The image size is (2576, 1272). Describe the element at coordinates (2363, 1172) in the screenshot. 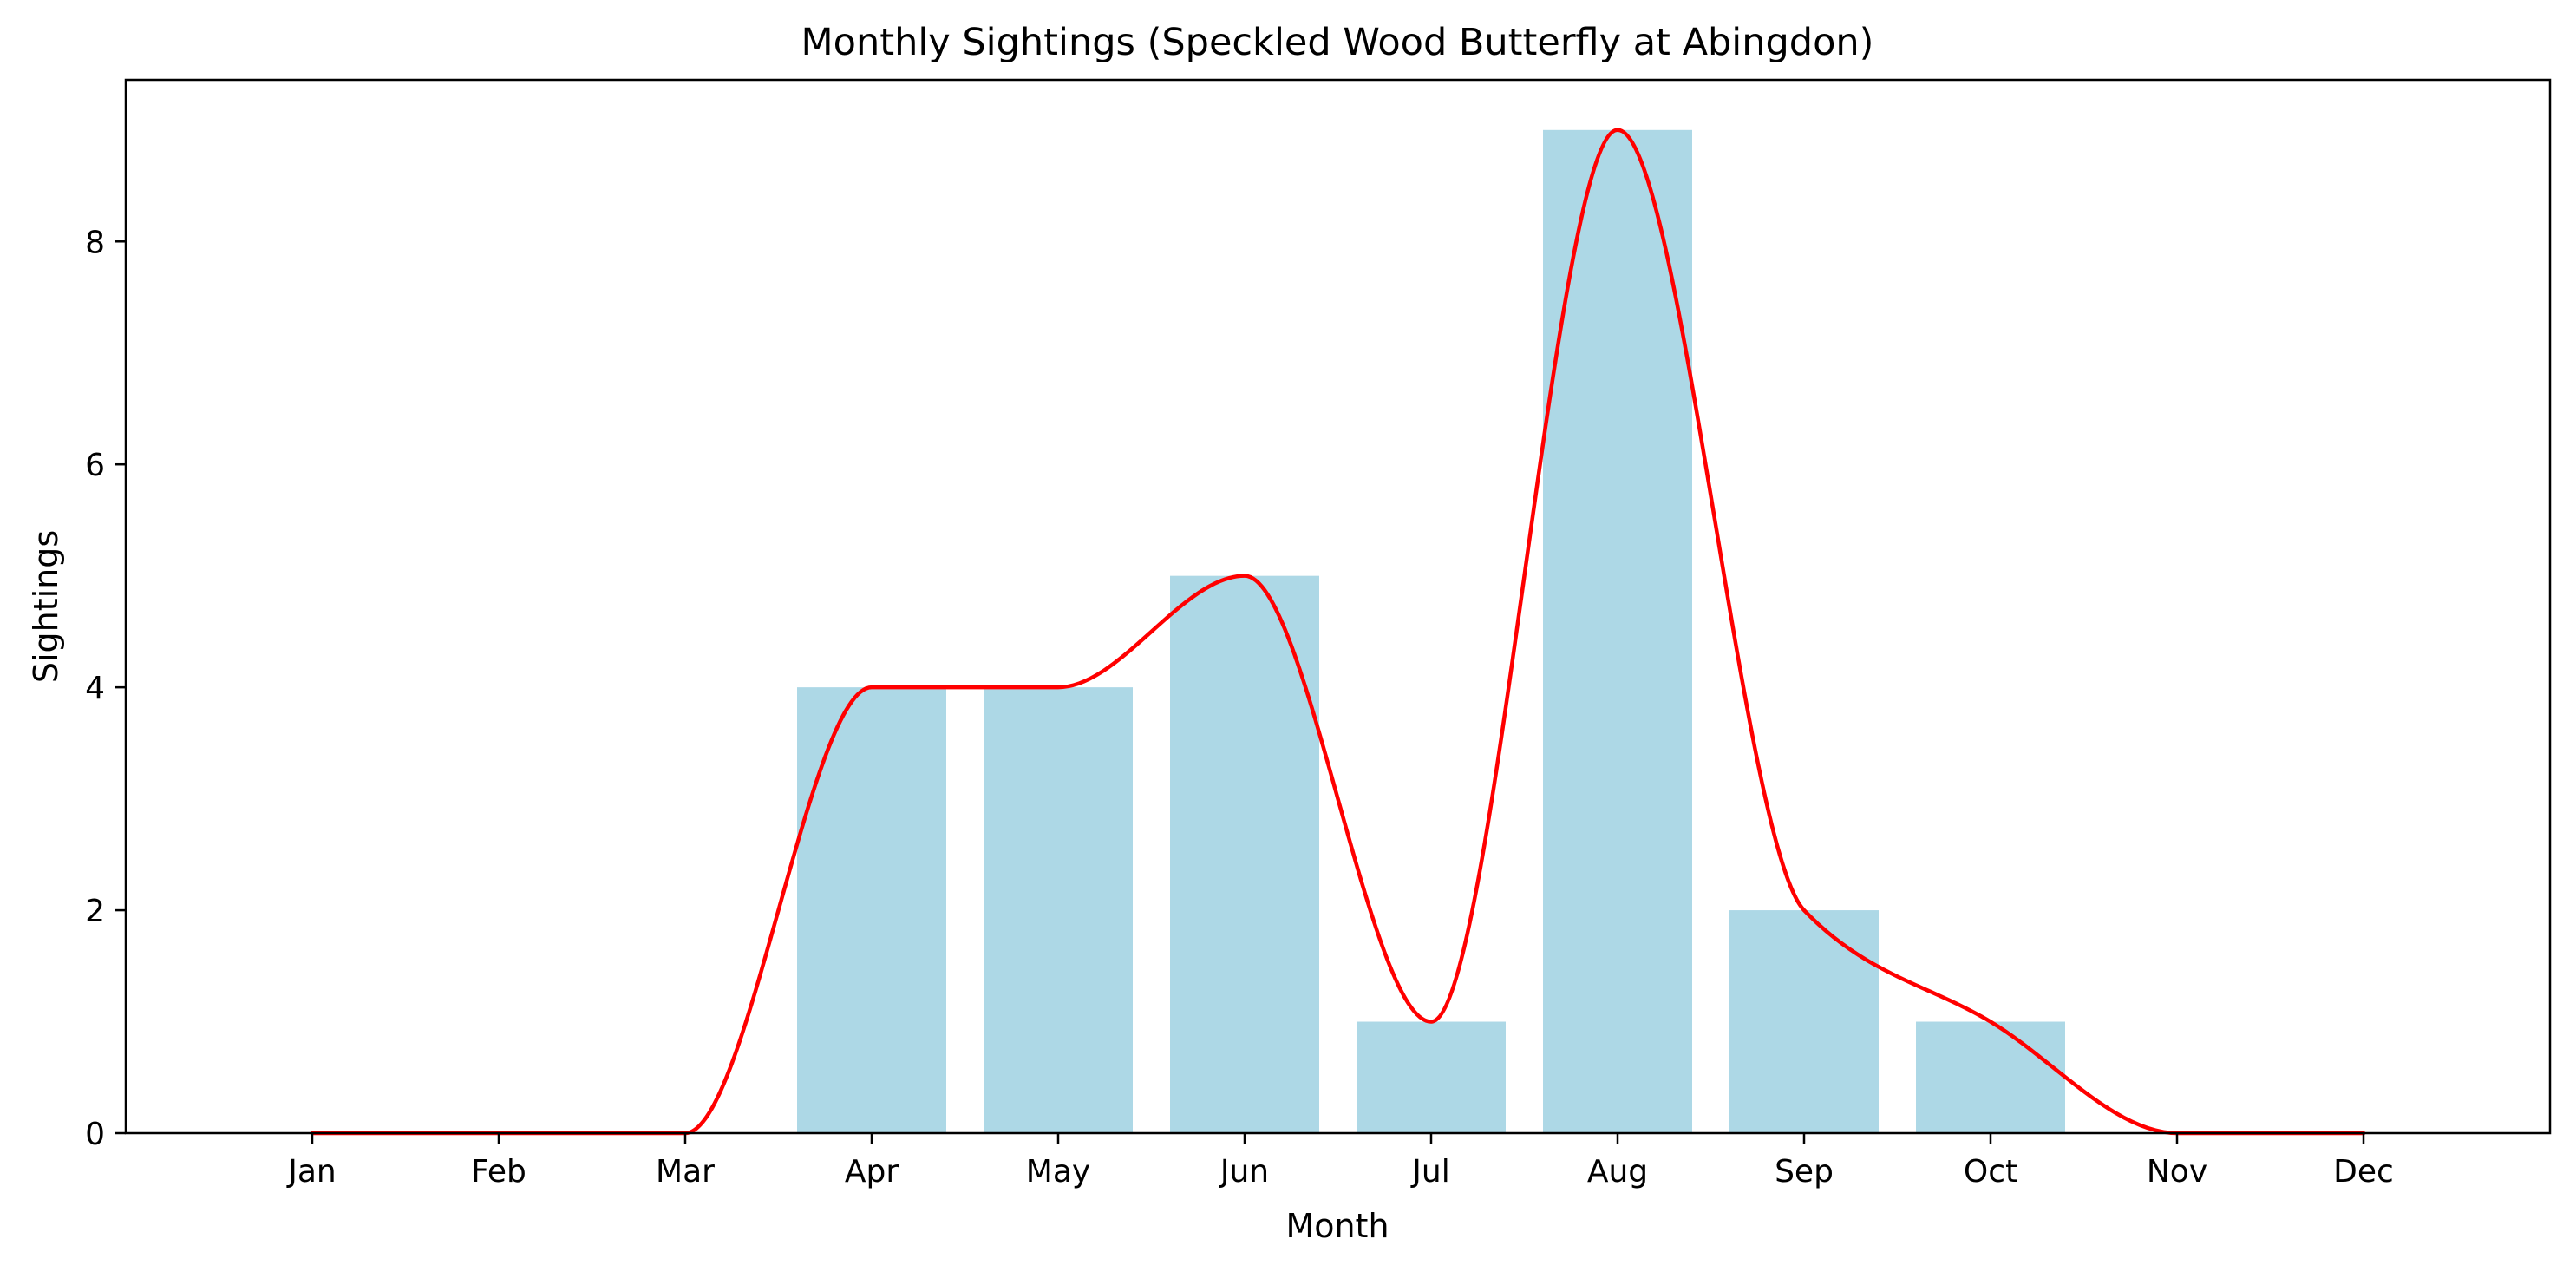

I see `x-tick-label-dec: Dec` at that location.